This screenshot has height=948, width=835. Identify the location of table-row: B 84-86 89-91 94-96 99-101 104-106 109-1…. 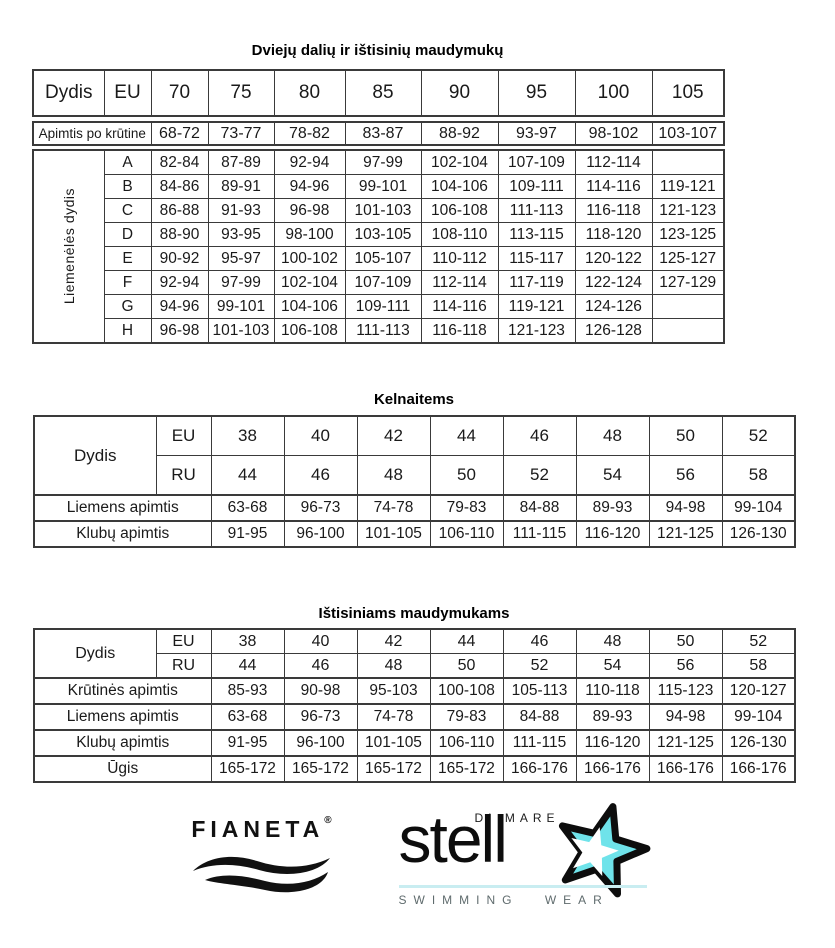
(379, 186).